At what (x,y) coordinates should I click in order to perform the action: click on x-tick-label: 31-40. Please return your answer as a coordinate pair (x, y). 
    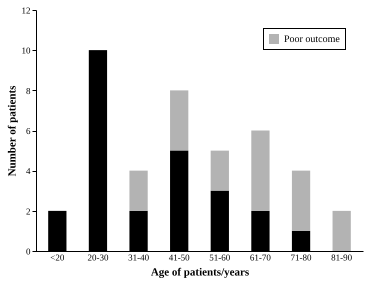
    Looking at the image, I should click on (139, 257).